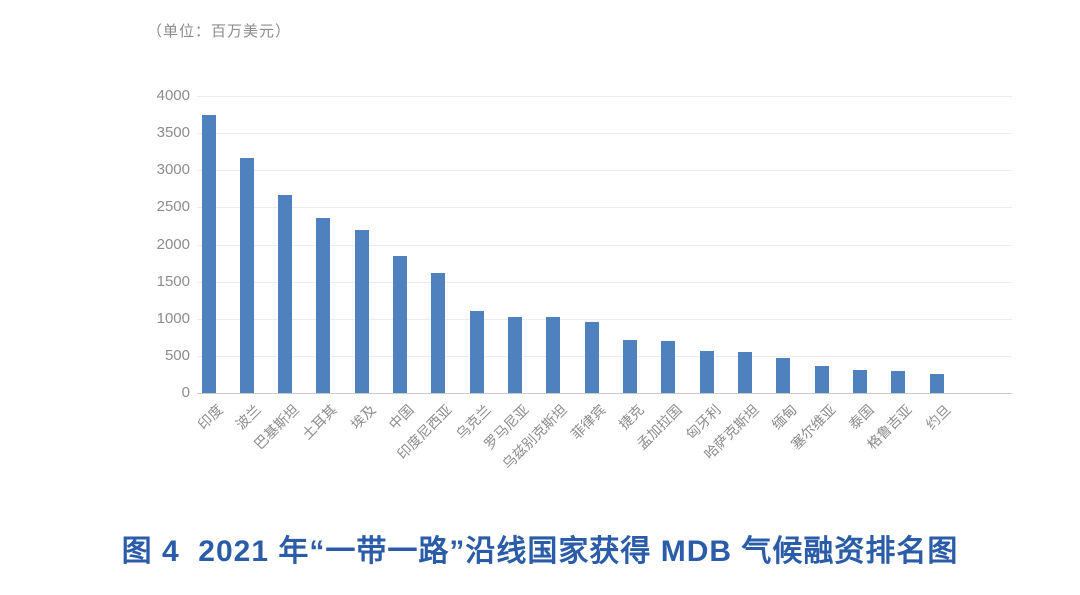 Image resolution: width=1080 pixels, height=595 pixels. Describe the element at coordinates (173, 133) in the screenshot. I see `y-axis-label: 3500` at that location.